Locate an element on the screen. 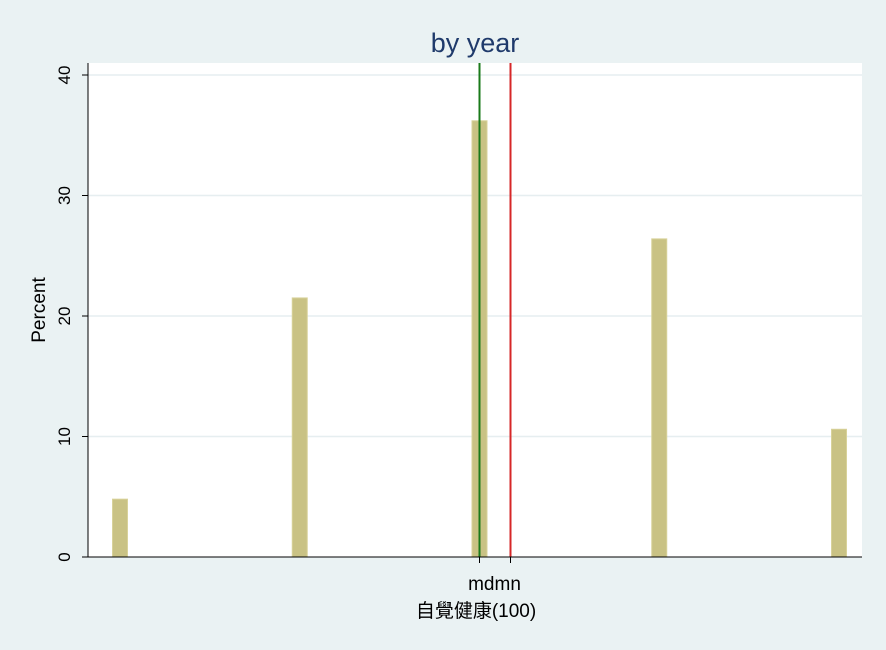  reference-lines is located at coordinates (495, 310).